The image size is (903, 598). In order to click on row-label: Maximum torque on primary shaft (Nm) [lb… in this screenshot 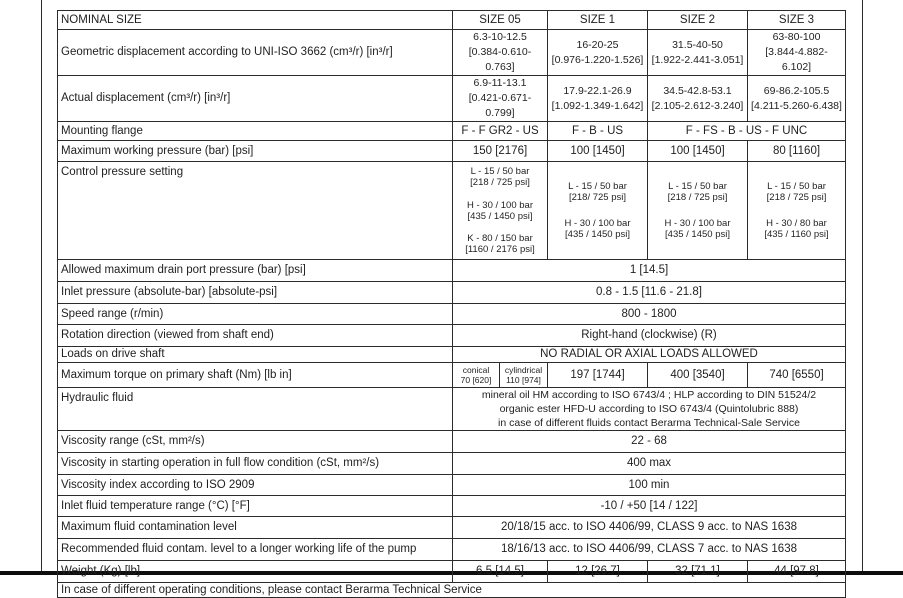, I will do `click(255, 375)`.